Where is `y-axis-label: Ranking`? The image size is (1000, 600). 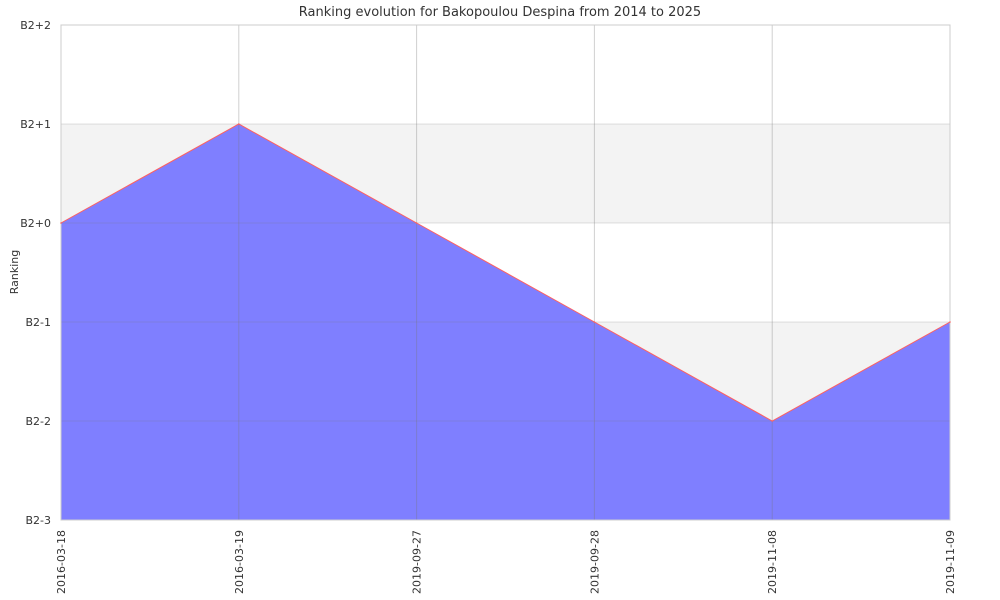
y-axis-label: Ranking is located at coordinates (14, 272).